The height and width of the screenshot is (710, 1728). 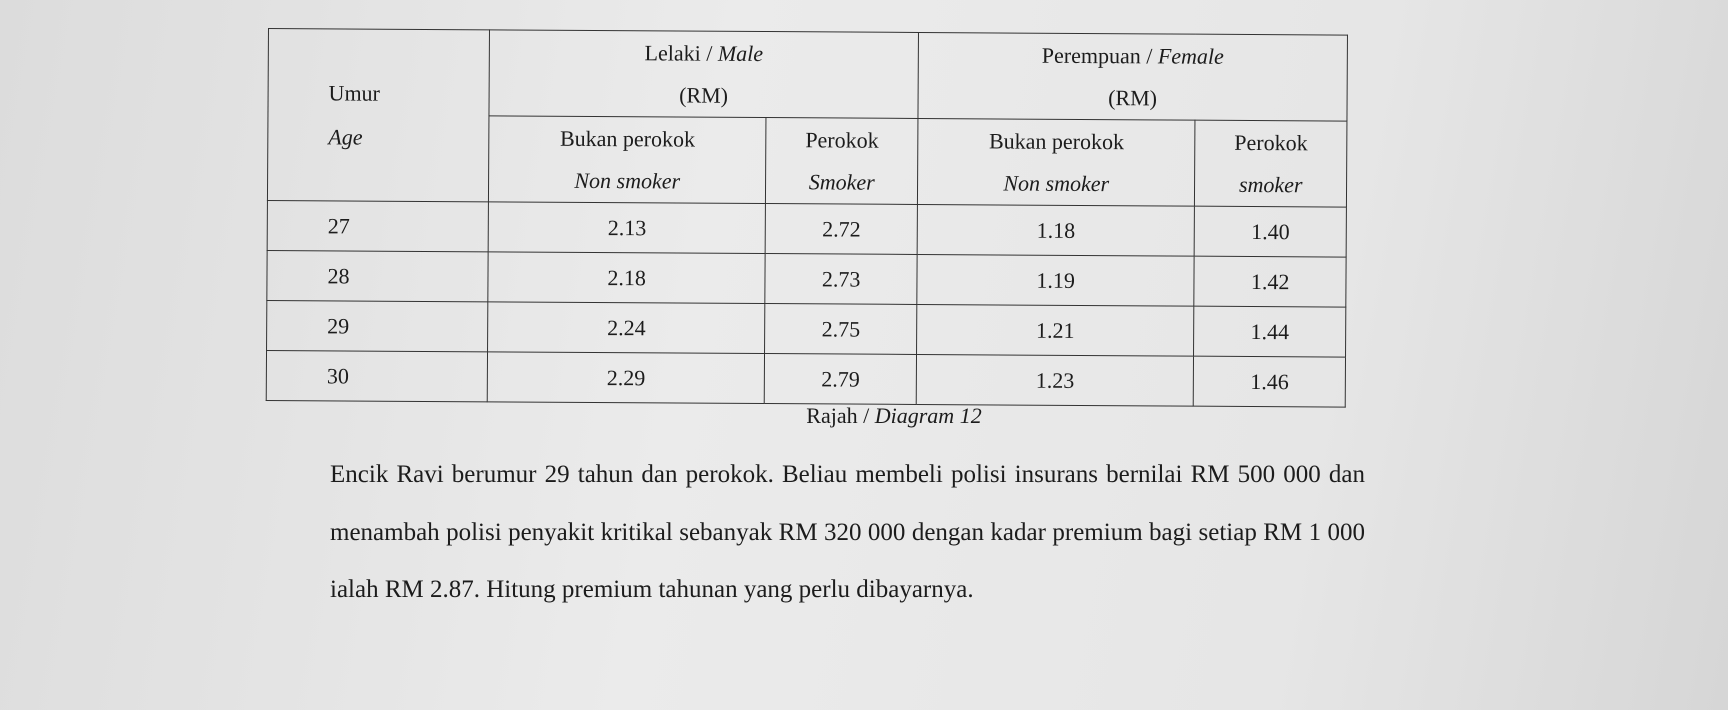 What do you see at coordinates (626, 377) in the screenshot?
I see `rate-cell: 2.29` at bounding box center [626, 377].